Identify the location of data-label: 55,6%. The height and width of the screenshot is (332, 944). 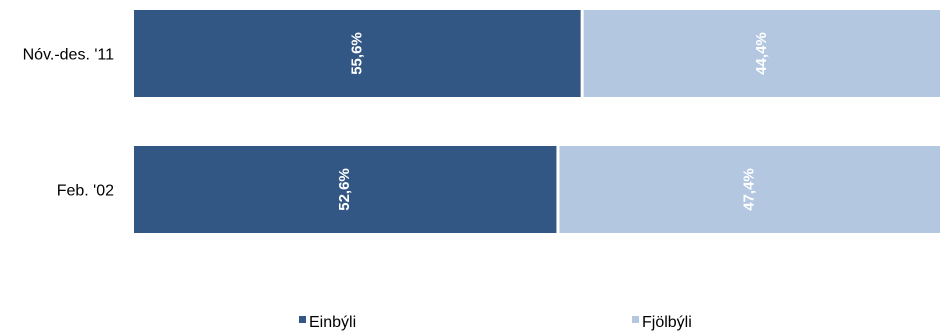
(356, 53).